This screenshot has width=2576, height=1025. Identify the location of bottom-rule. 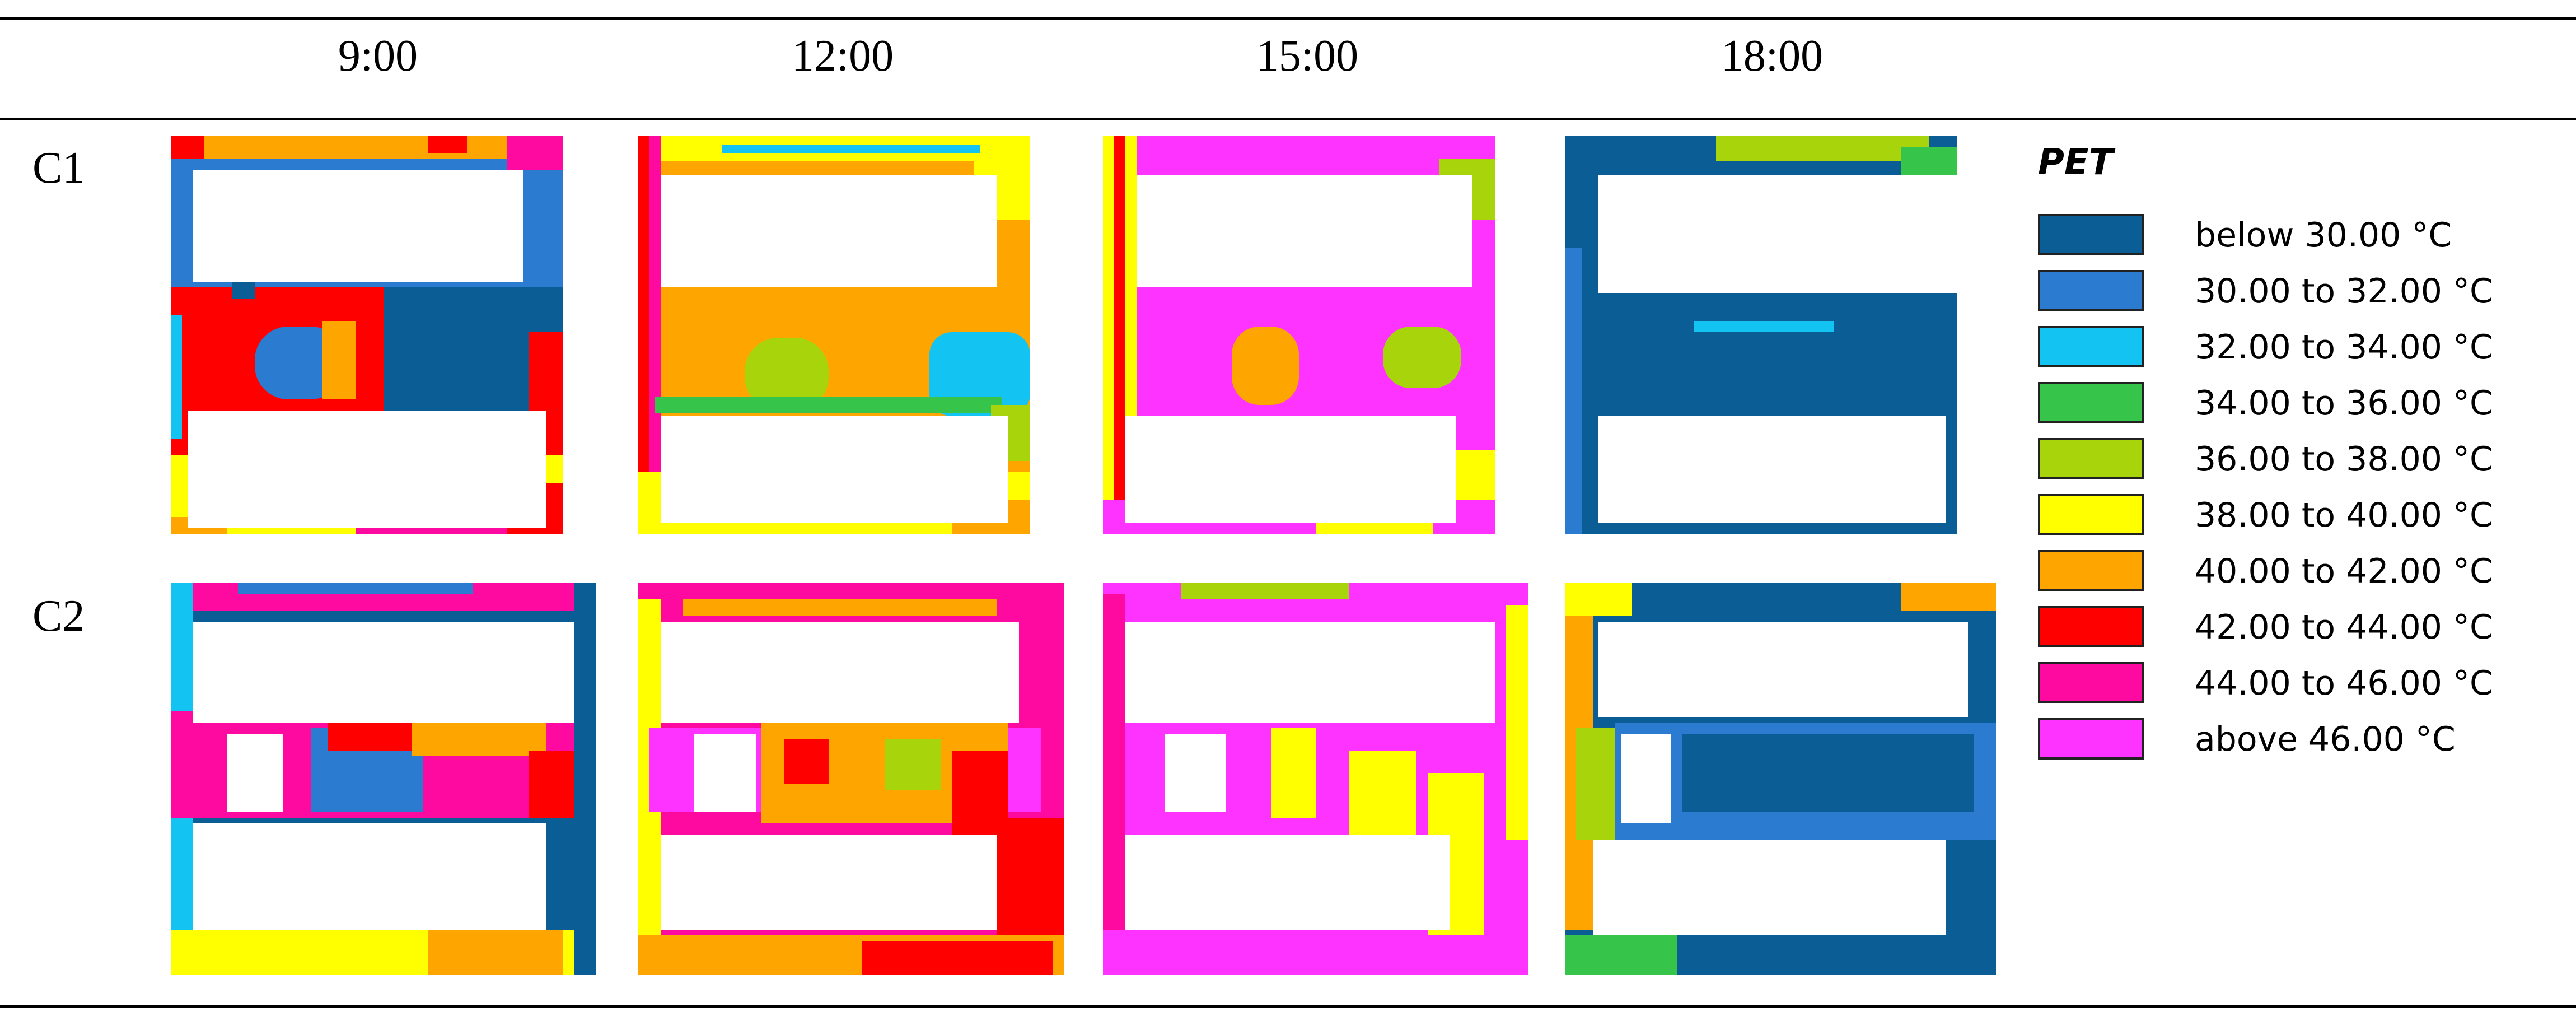
(1288, 1006).